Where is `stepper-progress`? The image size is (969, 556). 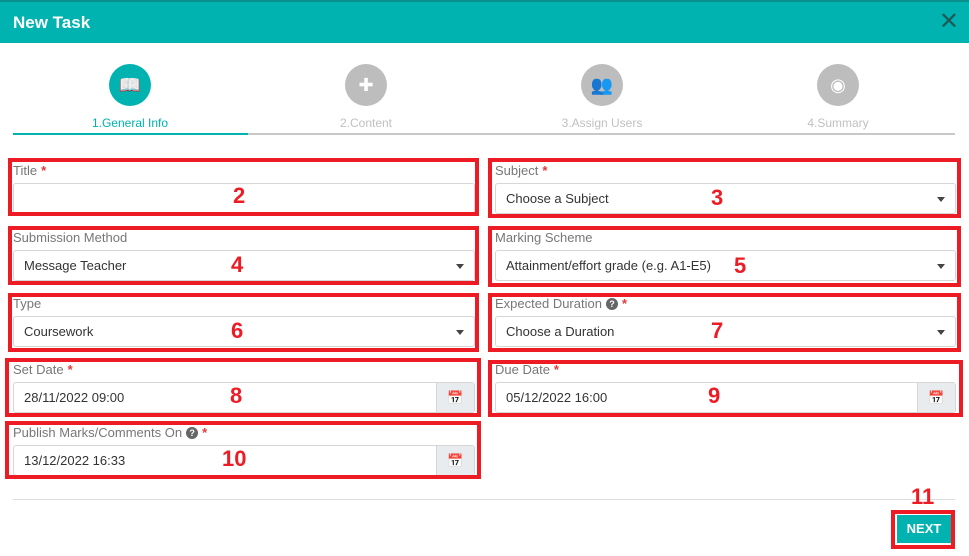 stepper-progress is located at coordinates (130, 134).